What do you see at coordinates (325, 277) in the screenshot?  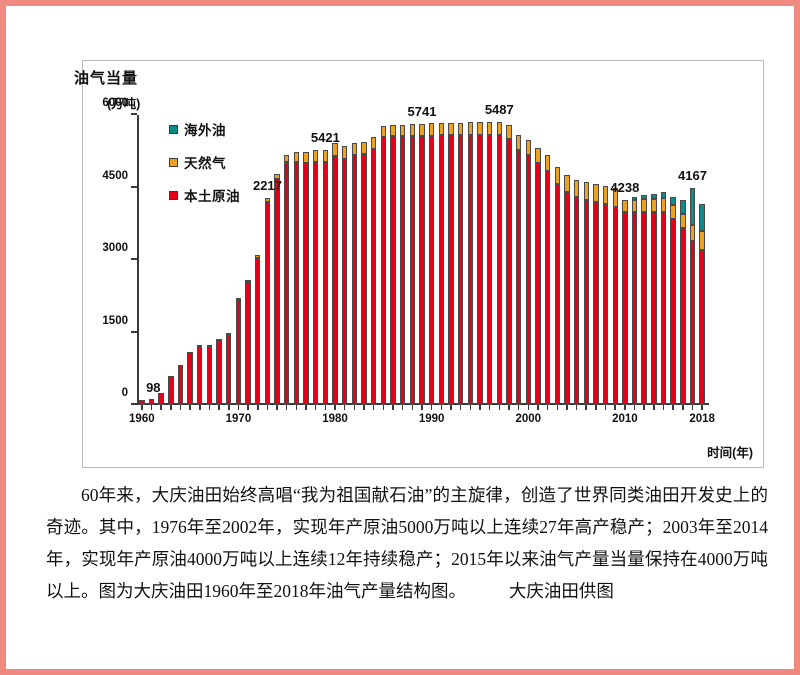 I see `bar-1979` at bounding box center [325, 277].